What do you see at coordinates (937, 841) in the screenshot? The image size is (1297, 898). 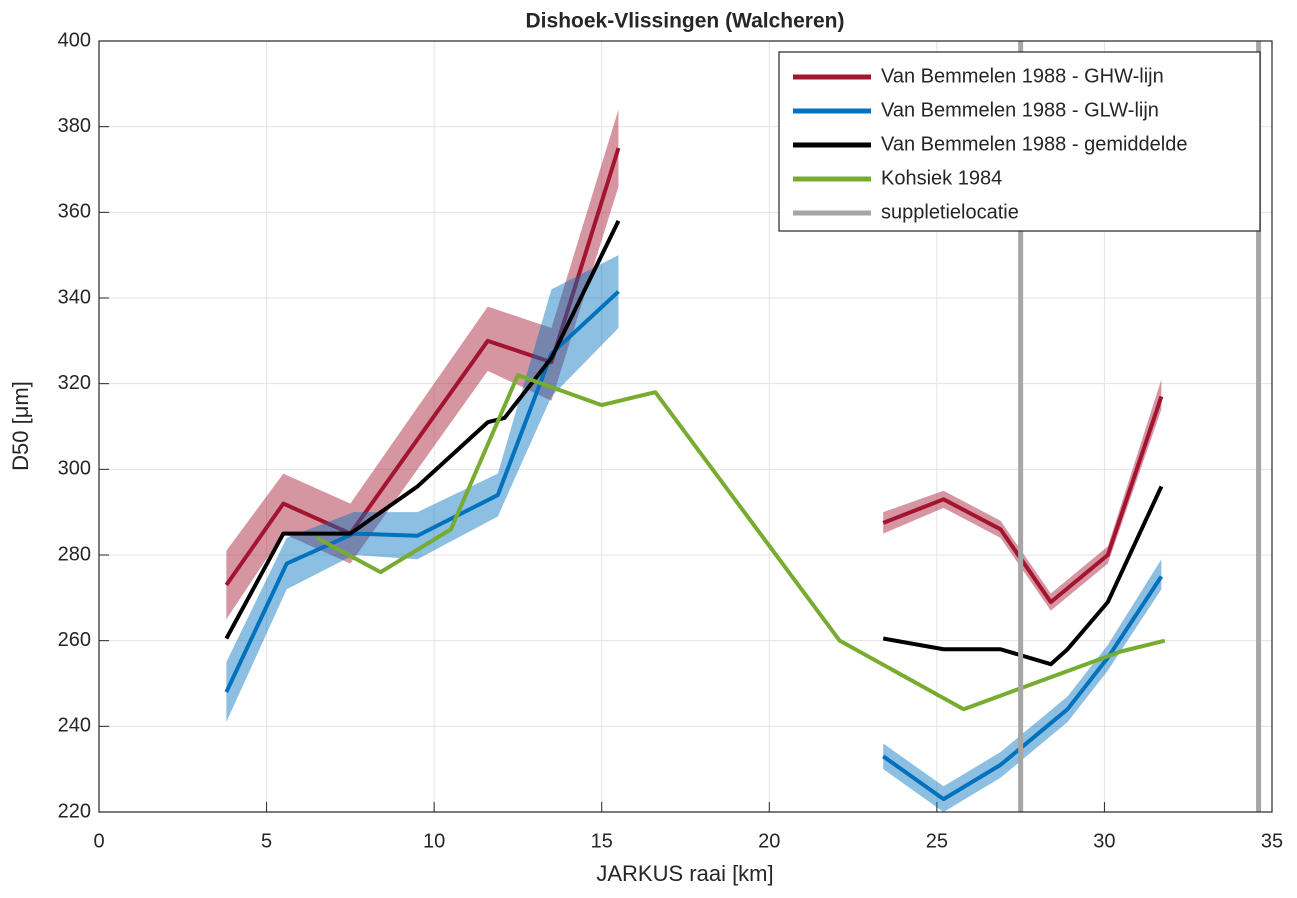 I see `x-tick-label: 25` at bounding box center [937, 841].